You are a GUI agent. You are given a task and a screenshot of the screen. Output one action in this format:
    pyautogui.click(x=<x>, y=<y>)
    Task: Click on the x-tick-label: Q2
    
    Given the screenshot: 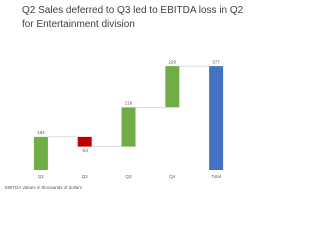 What is the action you would take?
    pyautogui.click(x=85, y=176)
    